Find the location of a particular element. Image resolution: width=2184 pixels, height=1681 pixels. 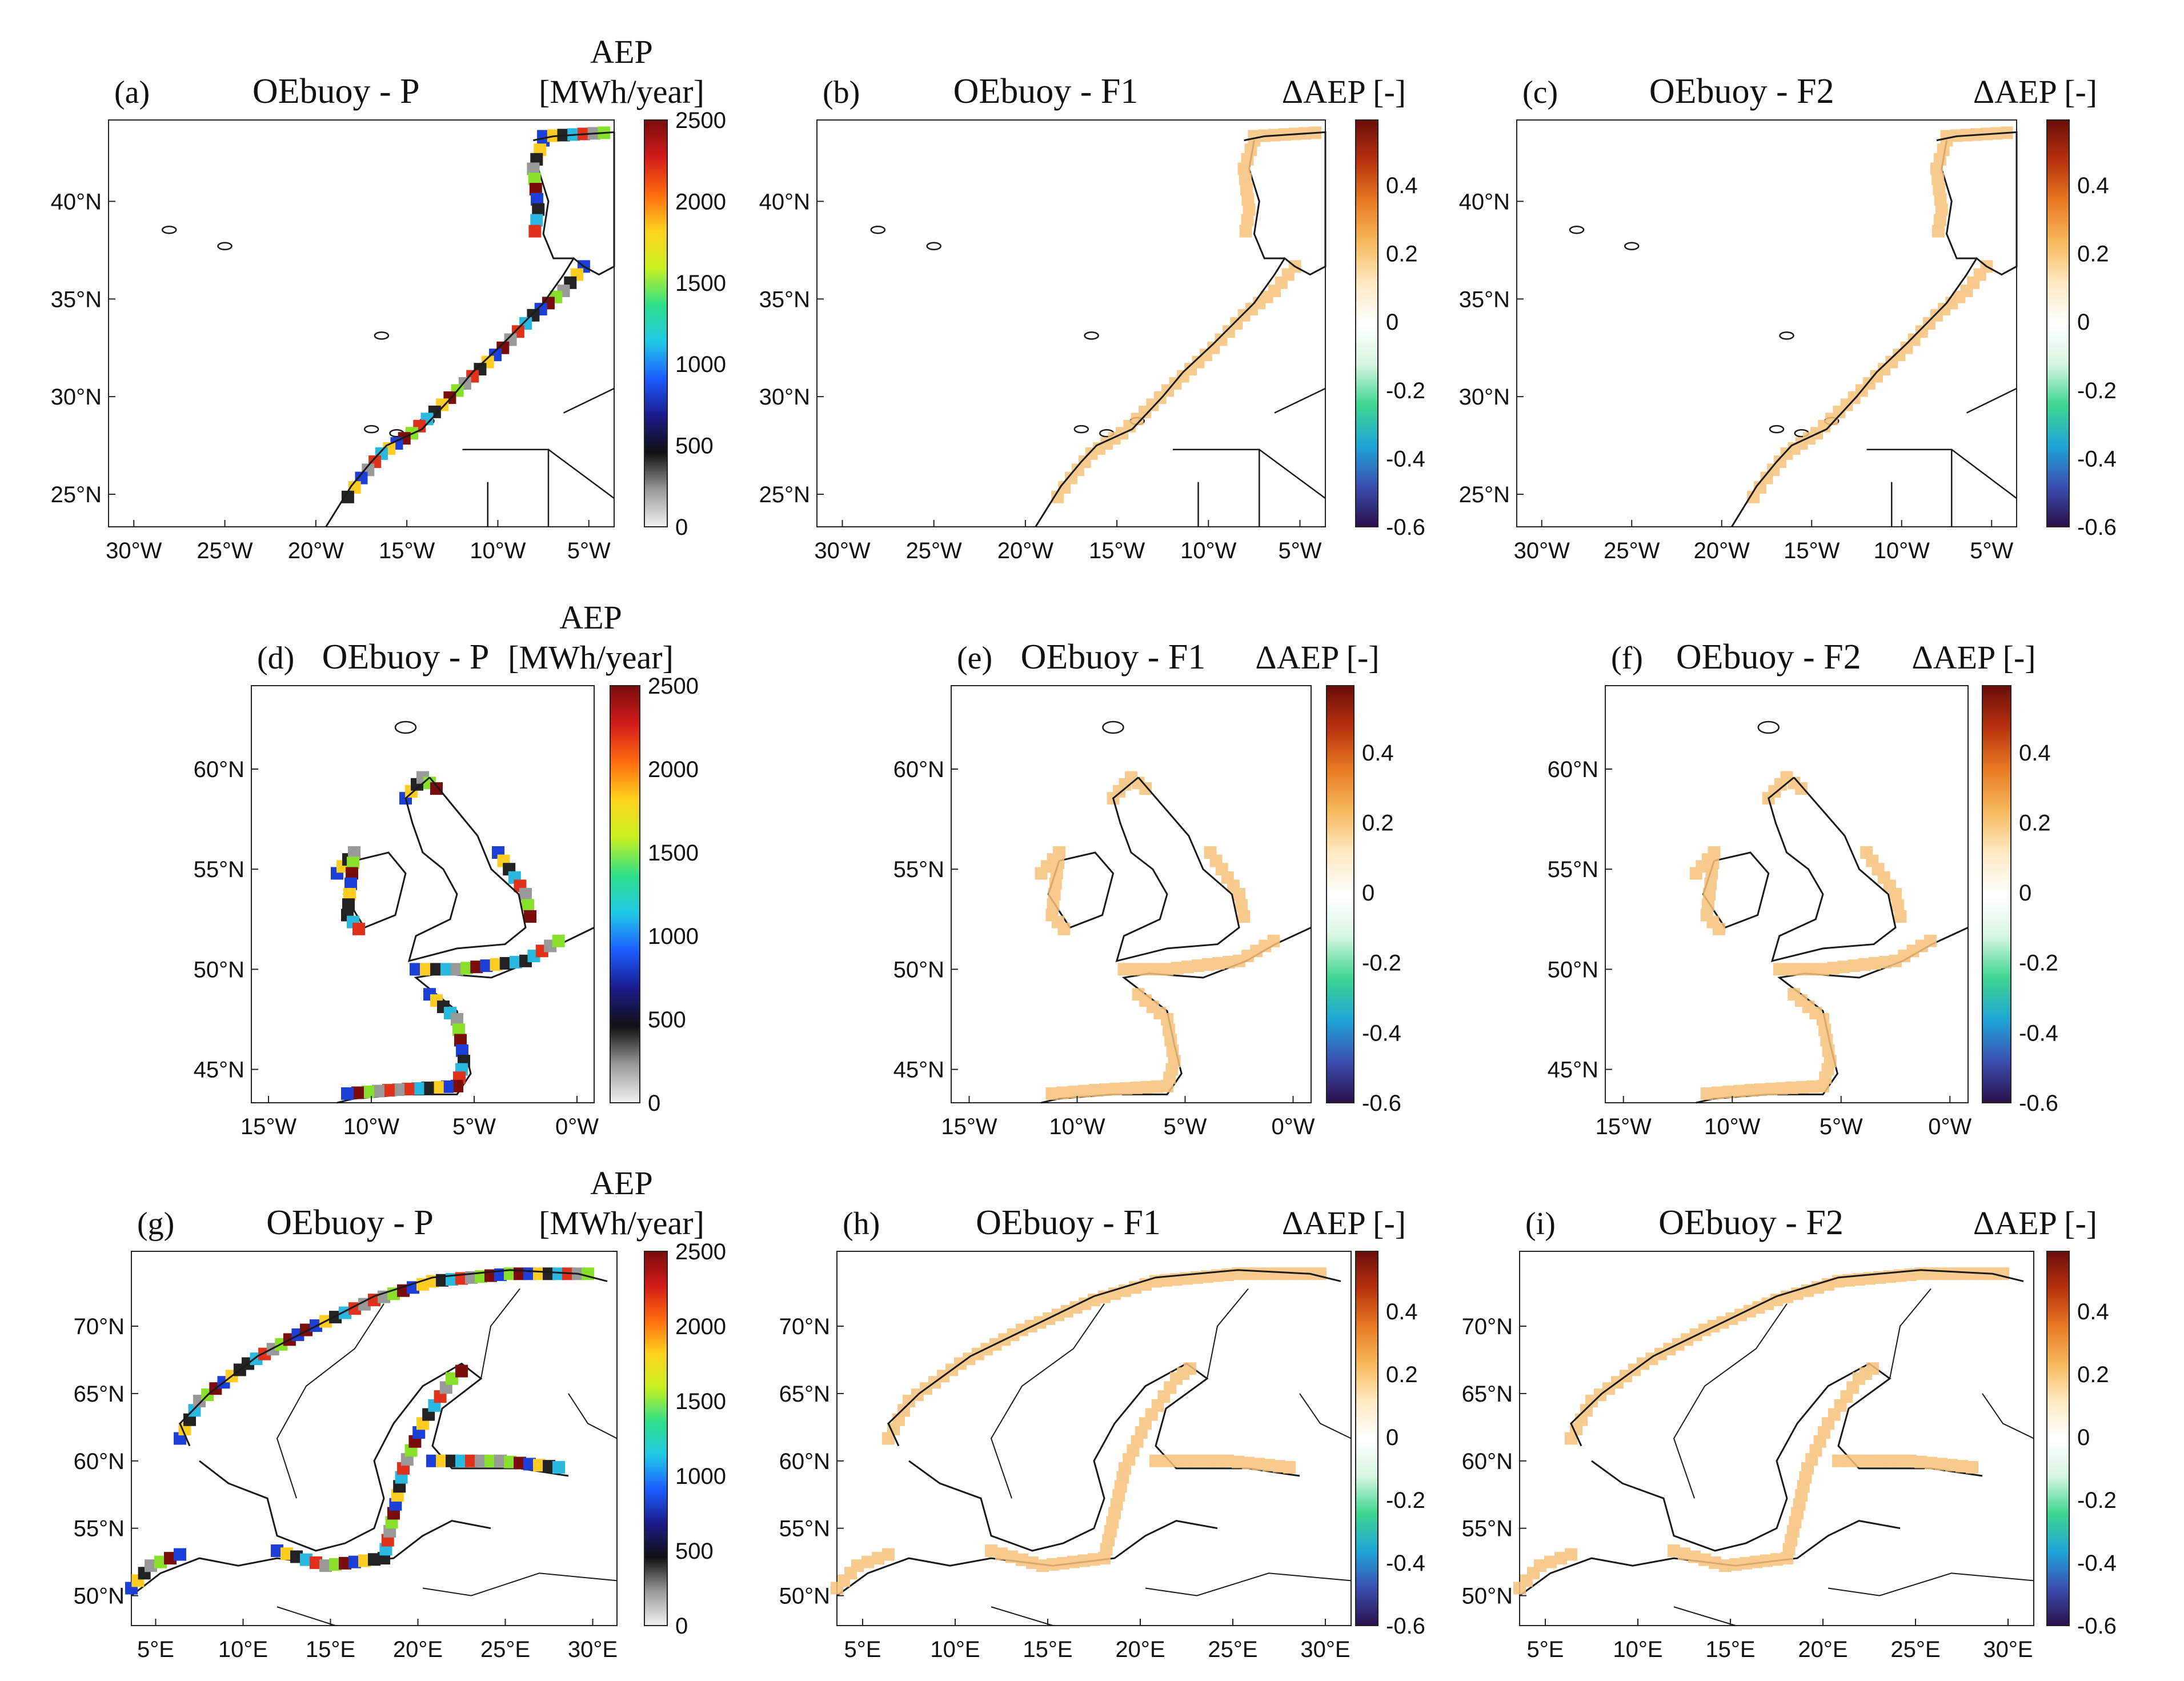

lon-tick-label: 15°E is located at coordinates (1730, 1649).